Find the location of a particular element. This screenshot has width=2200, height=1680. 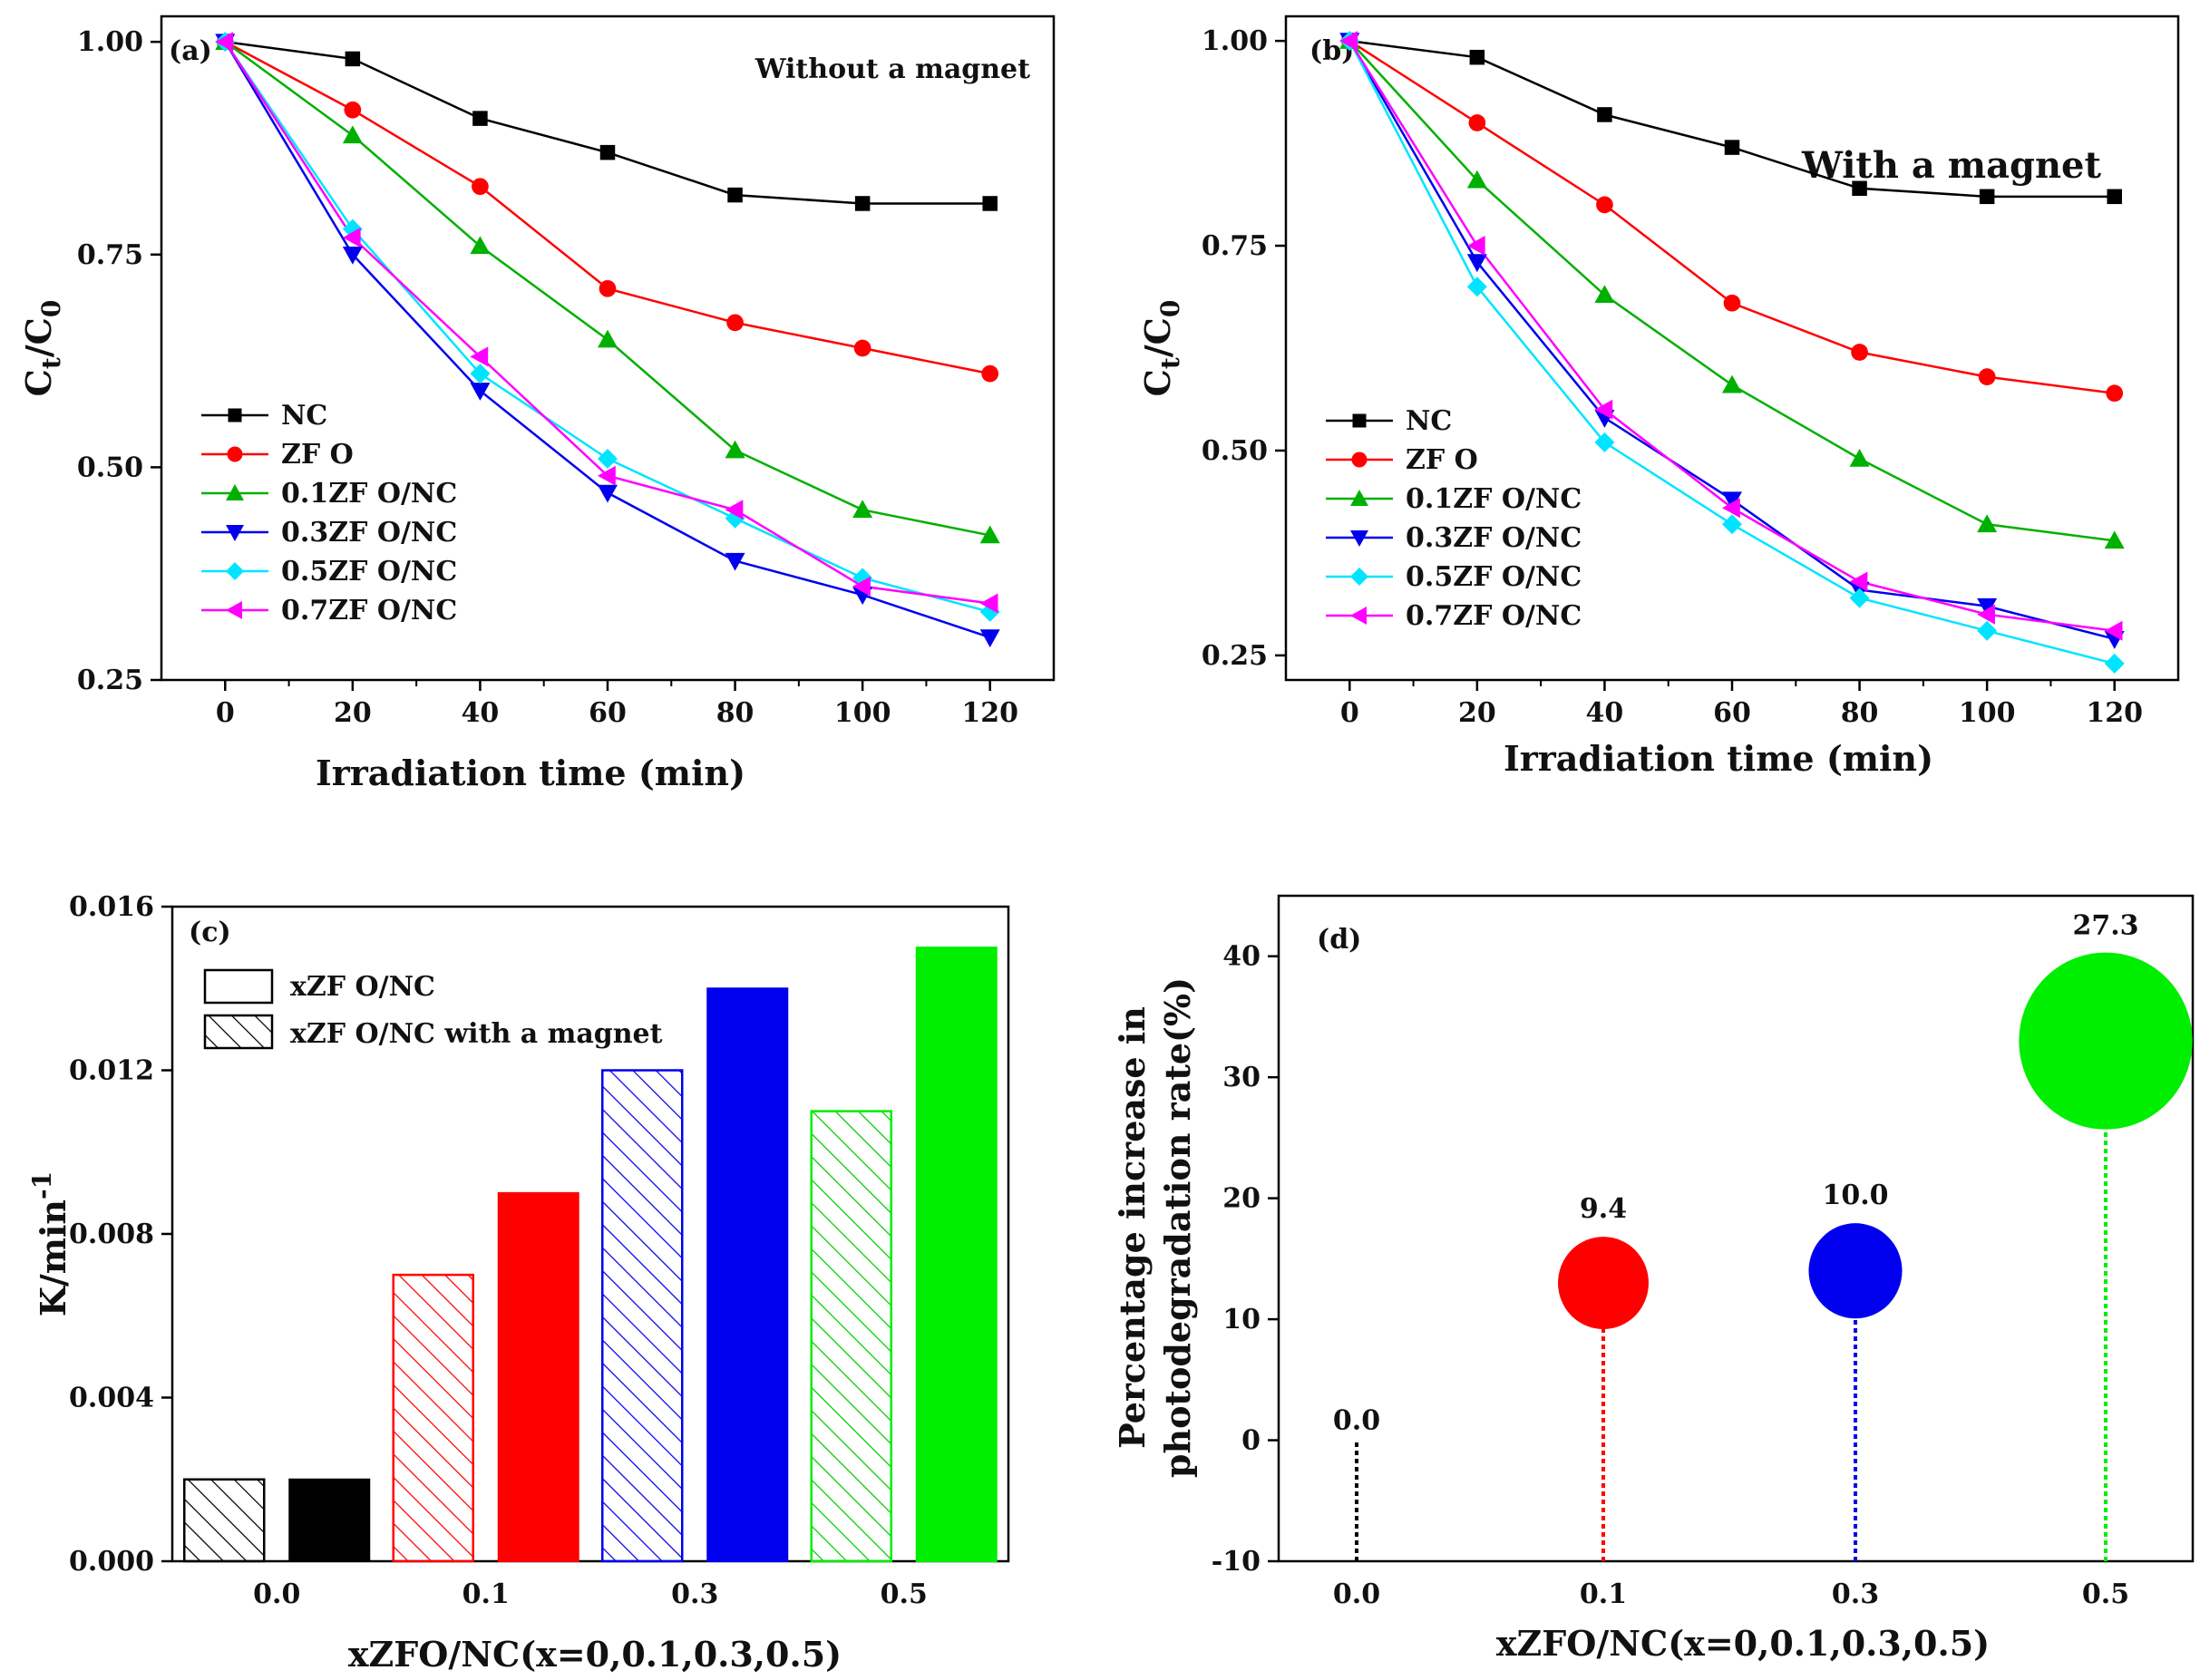

panel-a-x-tick-label: 20 is located at coordinates (353, 713).